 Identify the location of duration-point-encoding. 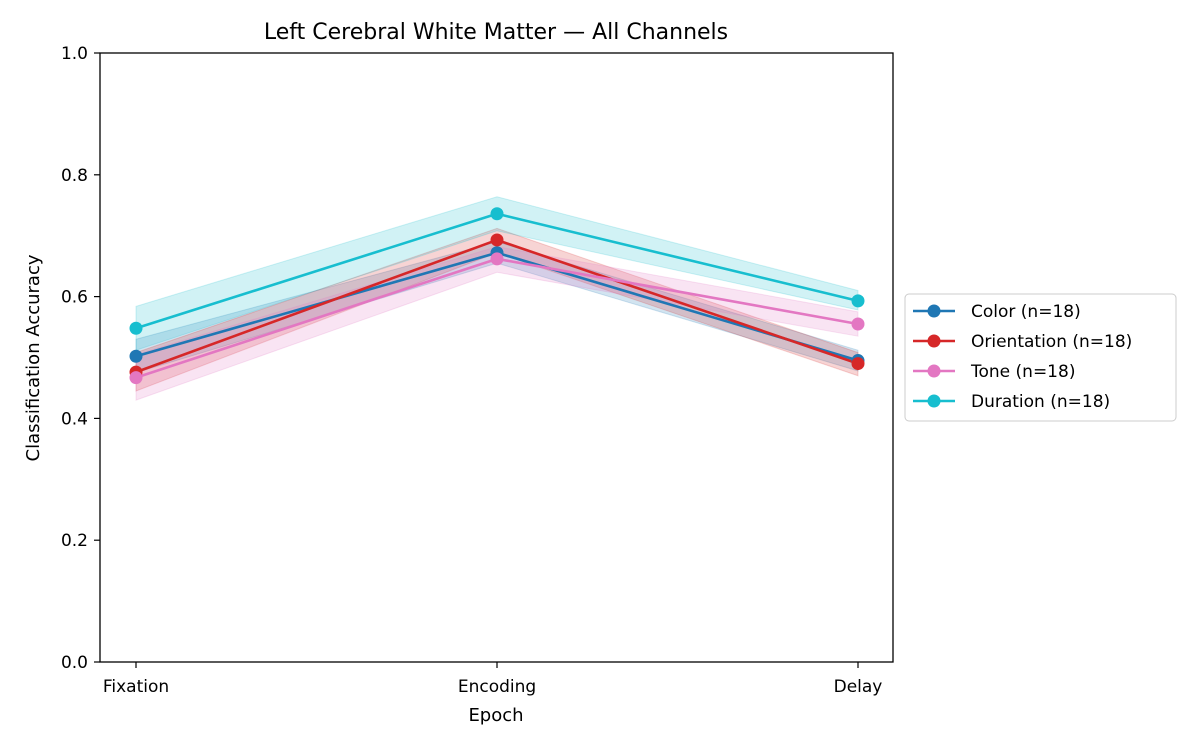
(497, 214).